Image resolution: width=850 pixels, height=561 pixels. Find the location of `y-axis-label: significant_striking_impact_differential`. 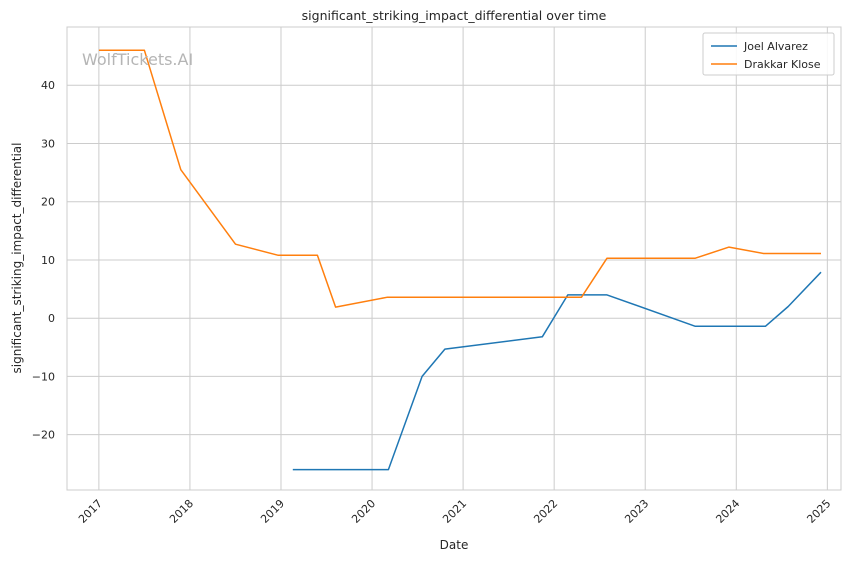

y-axis-label: significant_striking_impact_differential is located at coordinates (17, 258).